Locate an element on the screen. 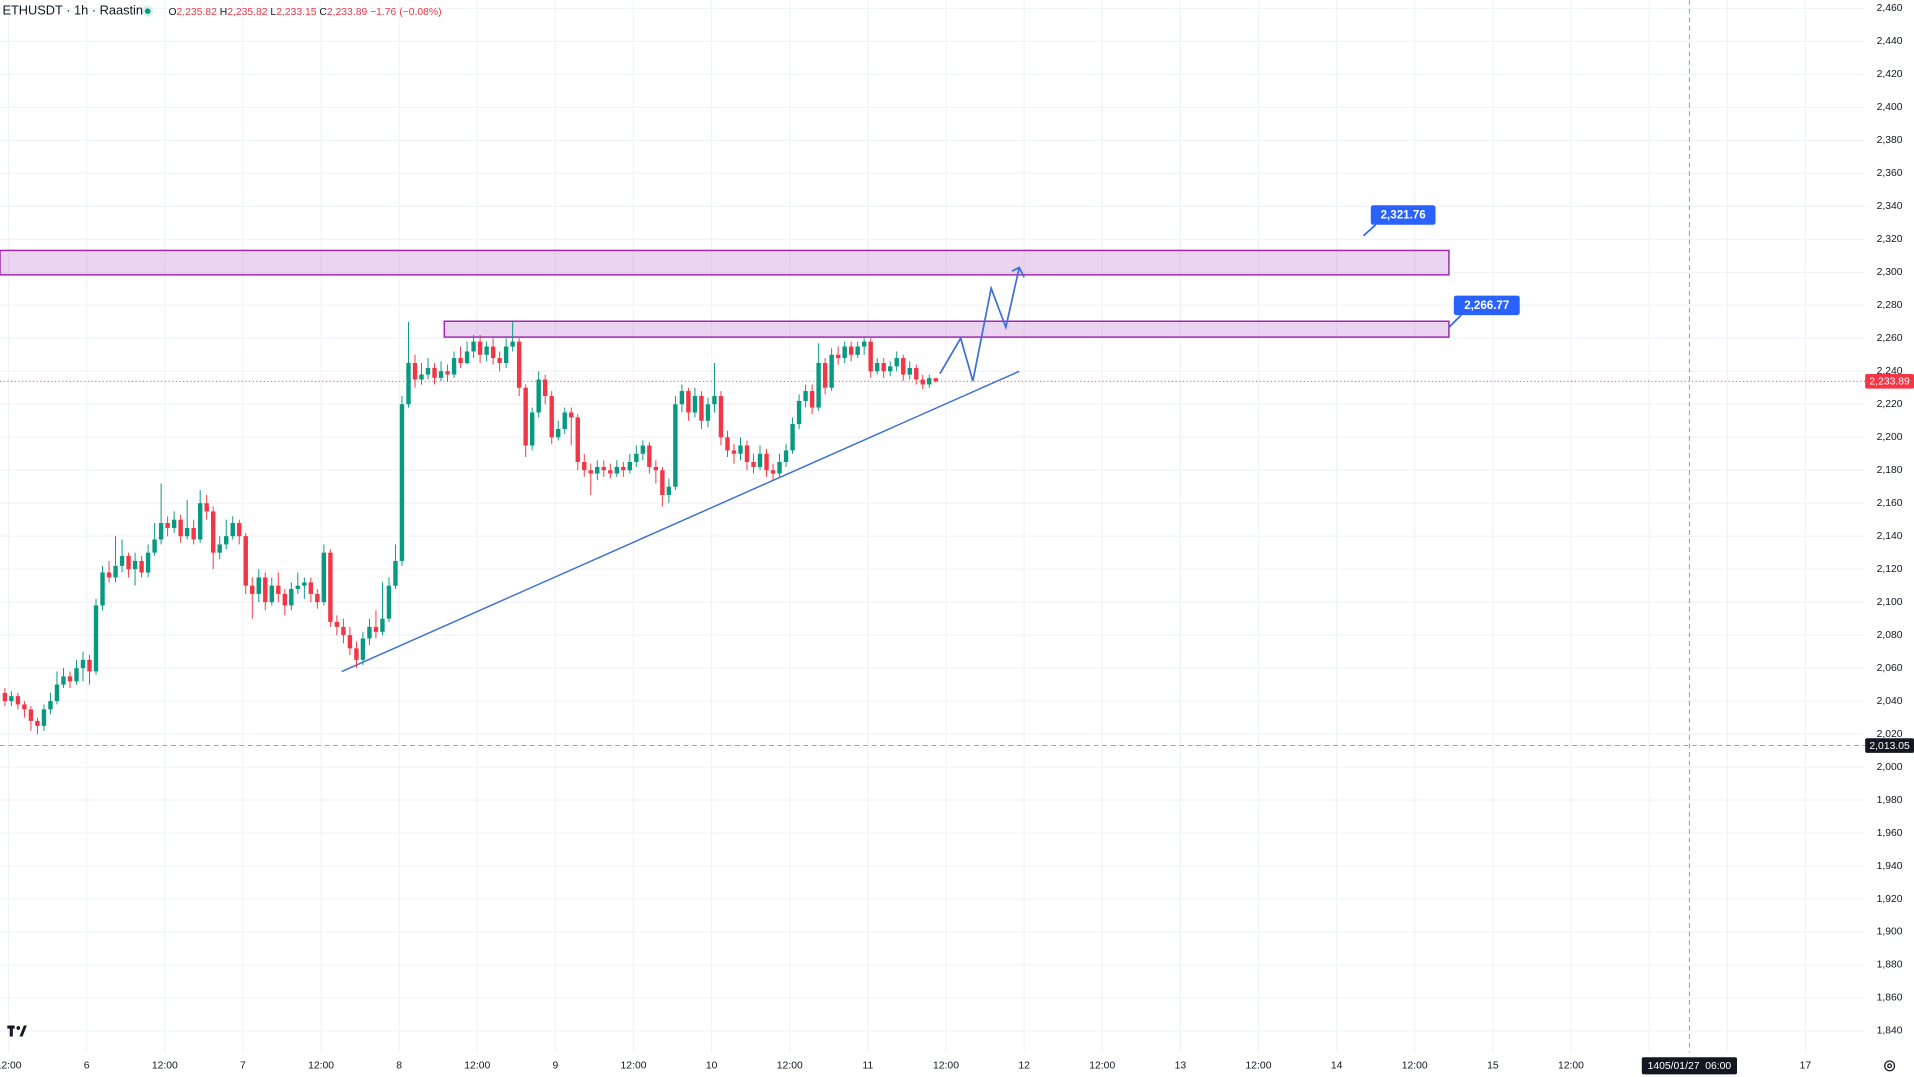 The image size is (1914, 1077). crosshair-time-box is located at coordinates (1689, 1066).